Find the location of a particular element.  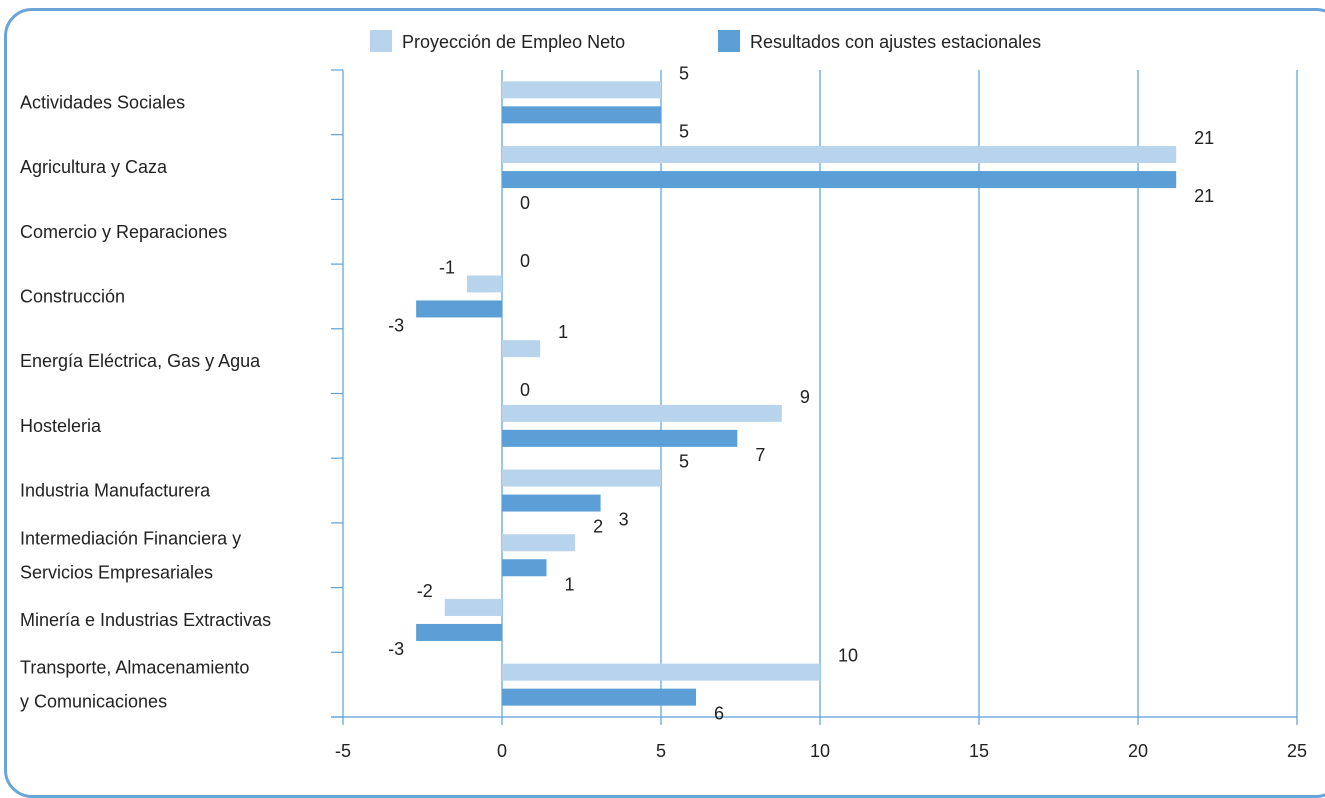

data-label: -1 is located at coordinates (447, 267).